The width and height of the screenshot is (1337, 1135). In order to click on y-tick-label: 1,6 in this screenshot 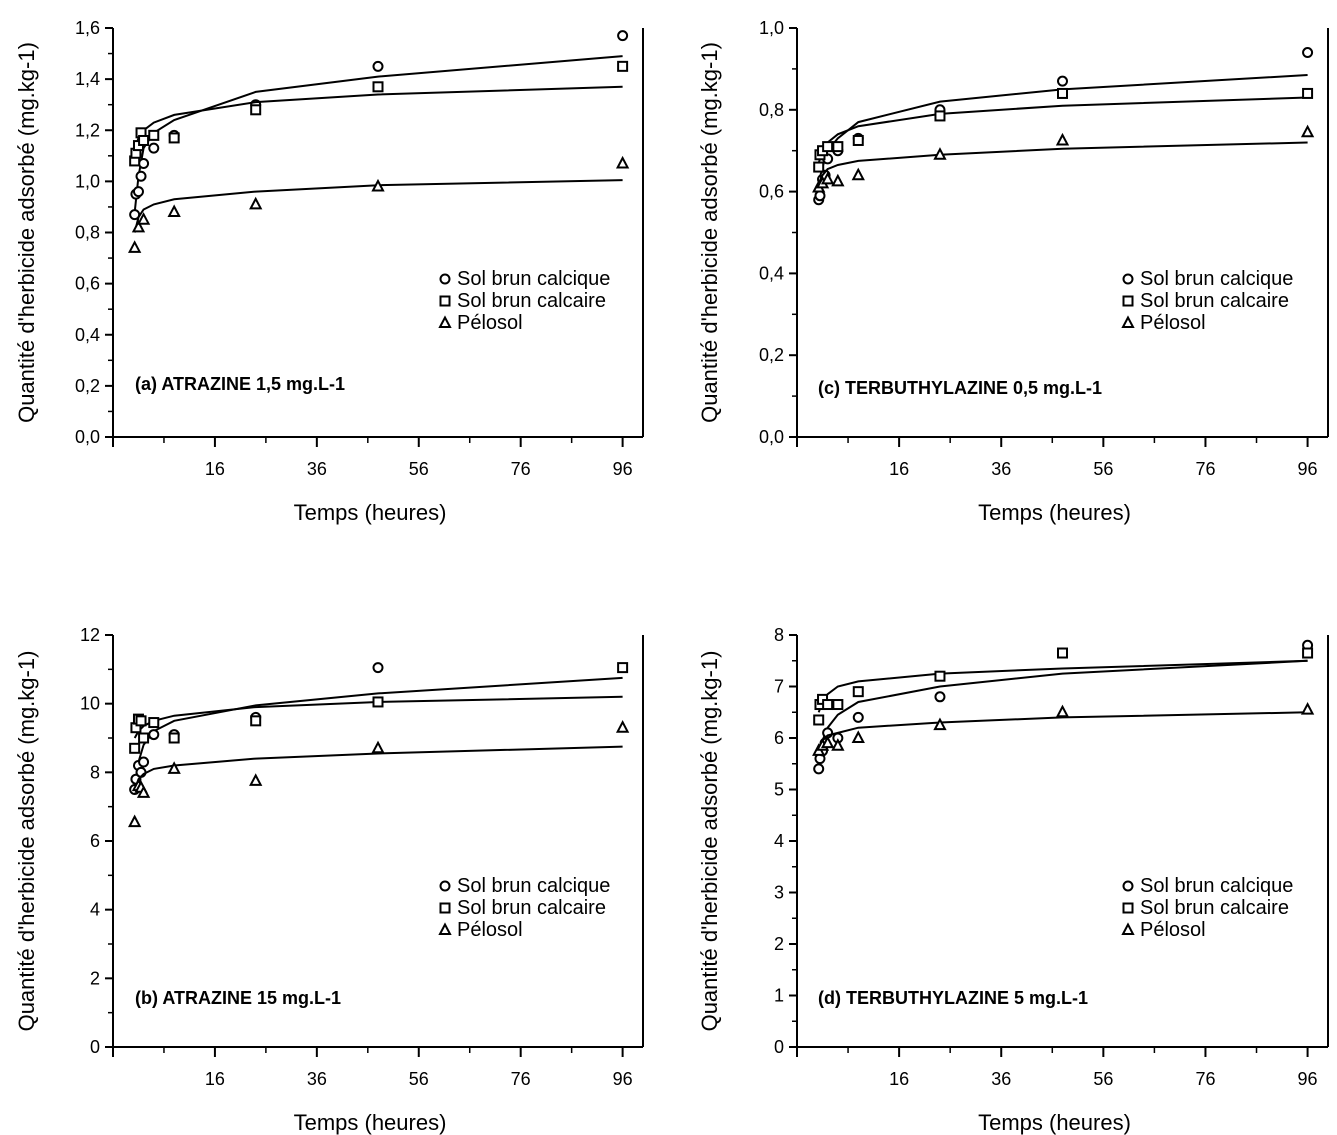, I will do `click(87, 28)`.